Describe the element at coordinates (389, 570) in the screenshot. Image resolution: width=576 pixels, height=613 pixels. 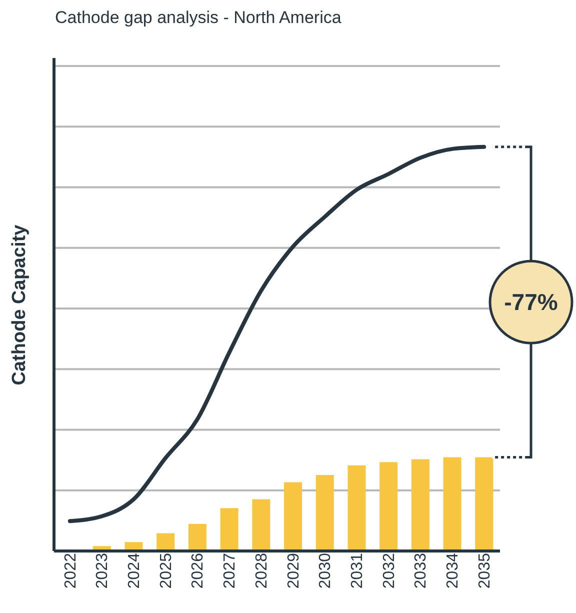
I see `x-tick-label: 2032` at that location.